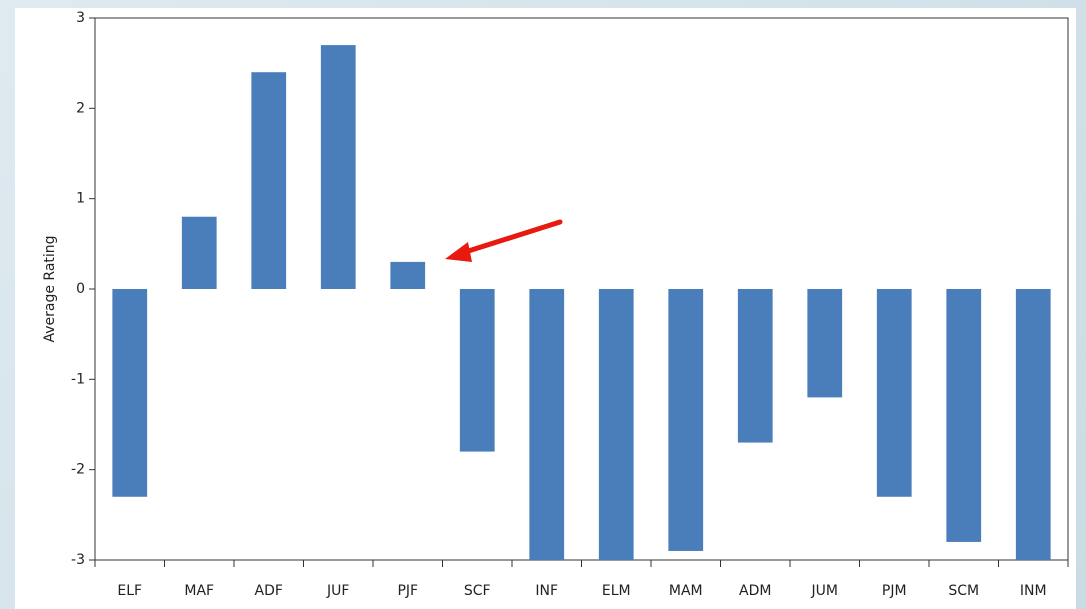  I want to click on x-tick-label: JUF, so click(337, 591).